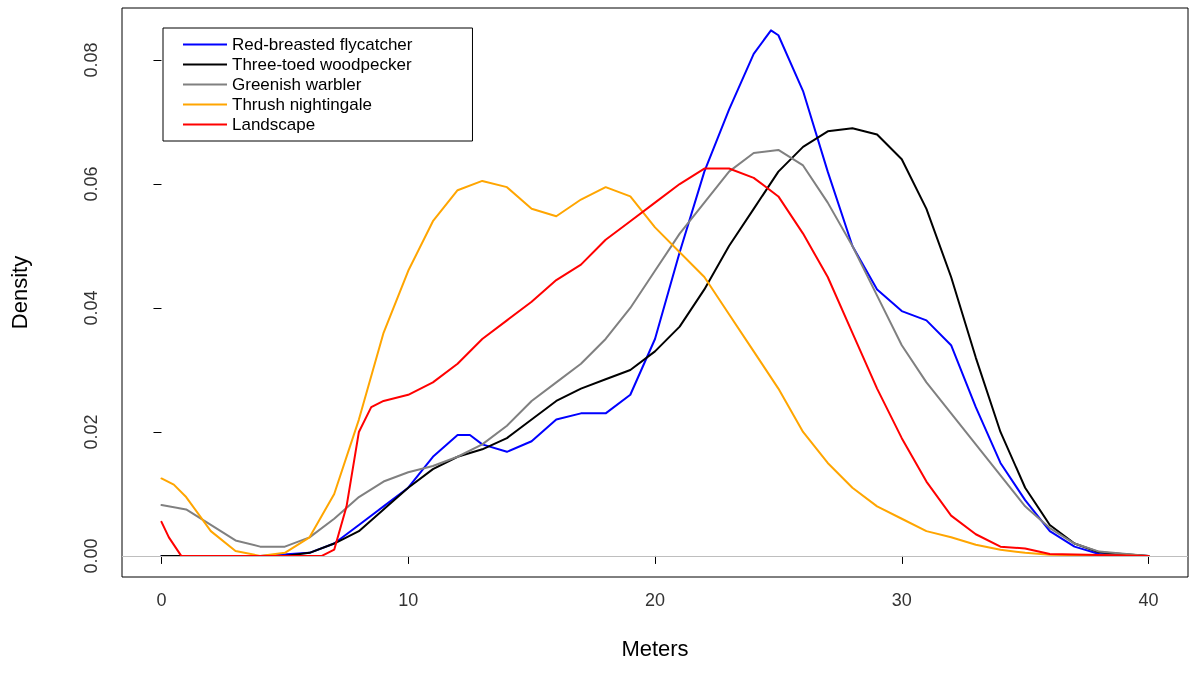  What do you see at coordinates (322, 44) in the screenshot?
I see `legend-label: Red-breasted flycatcher` at bounding box center [322, 44].